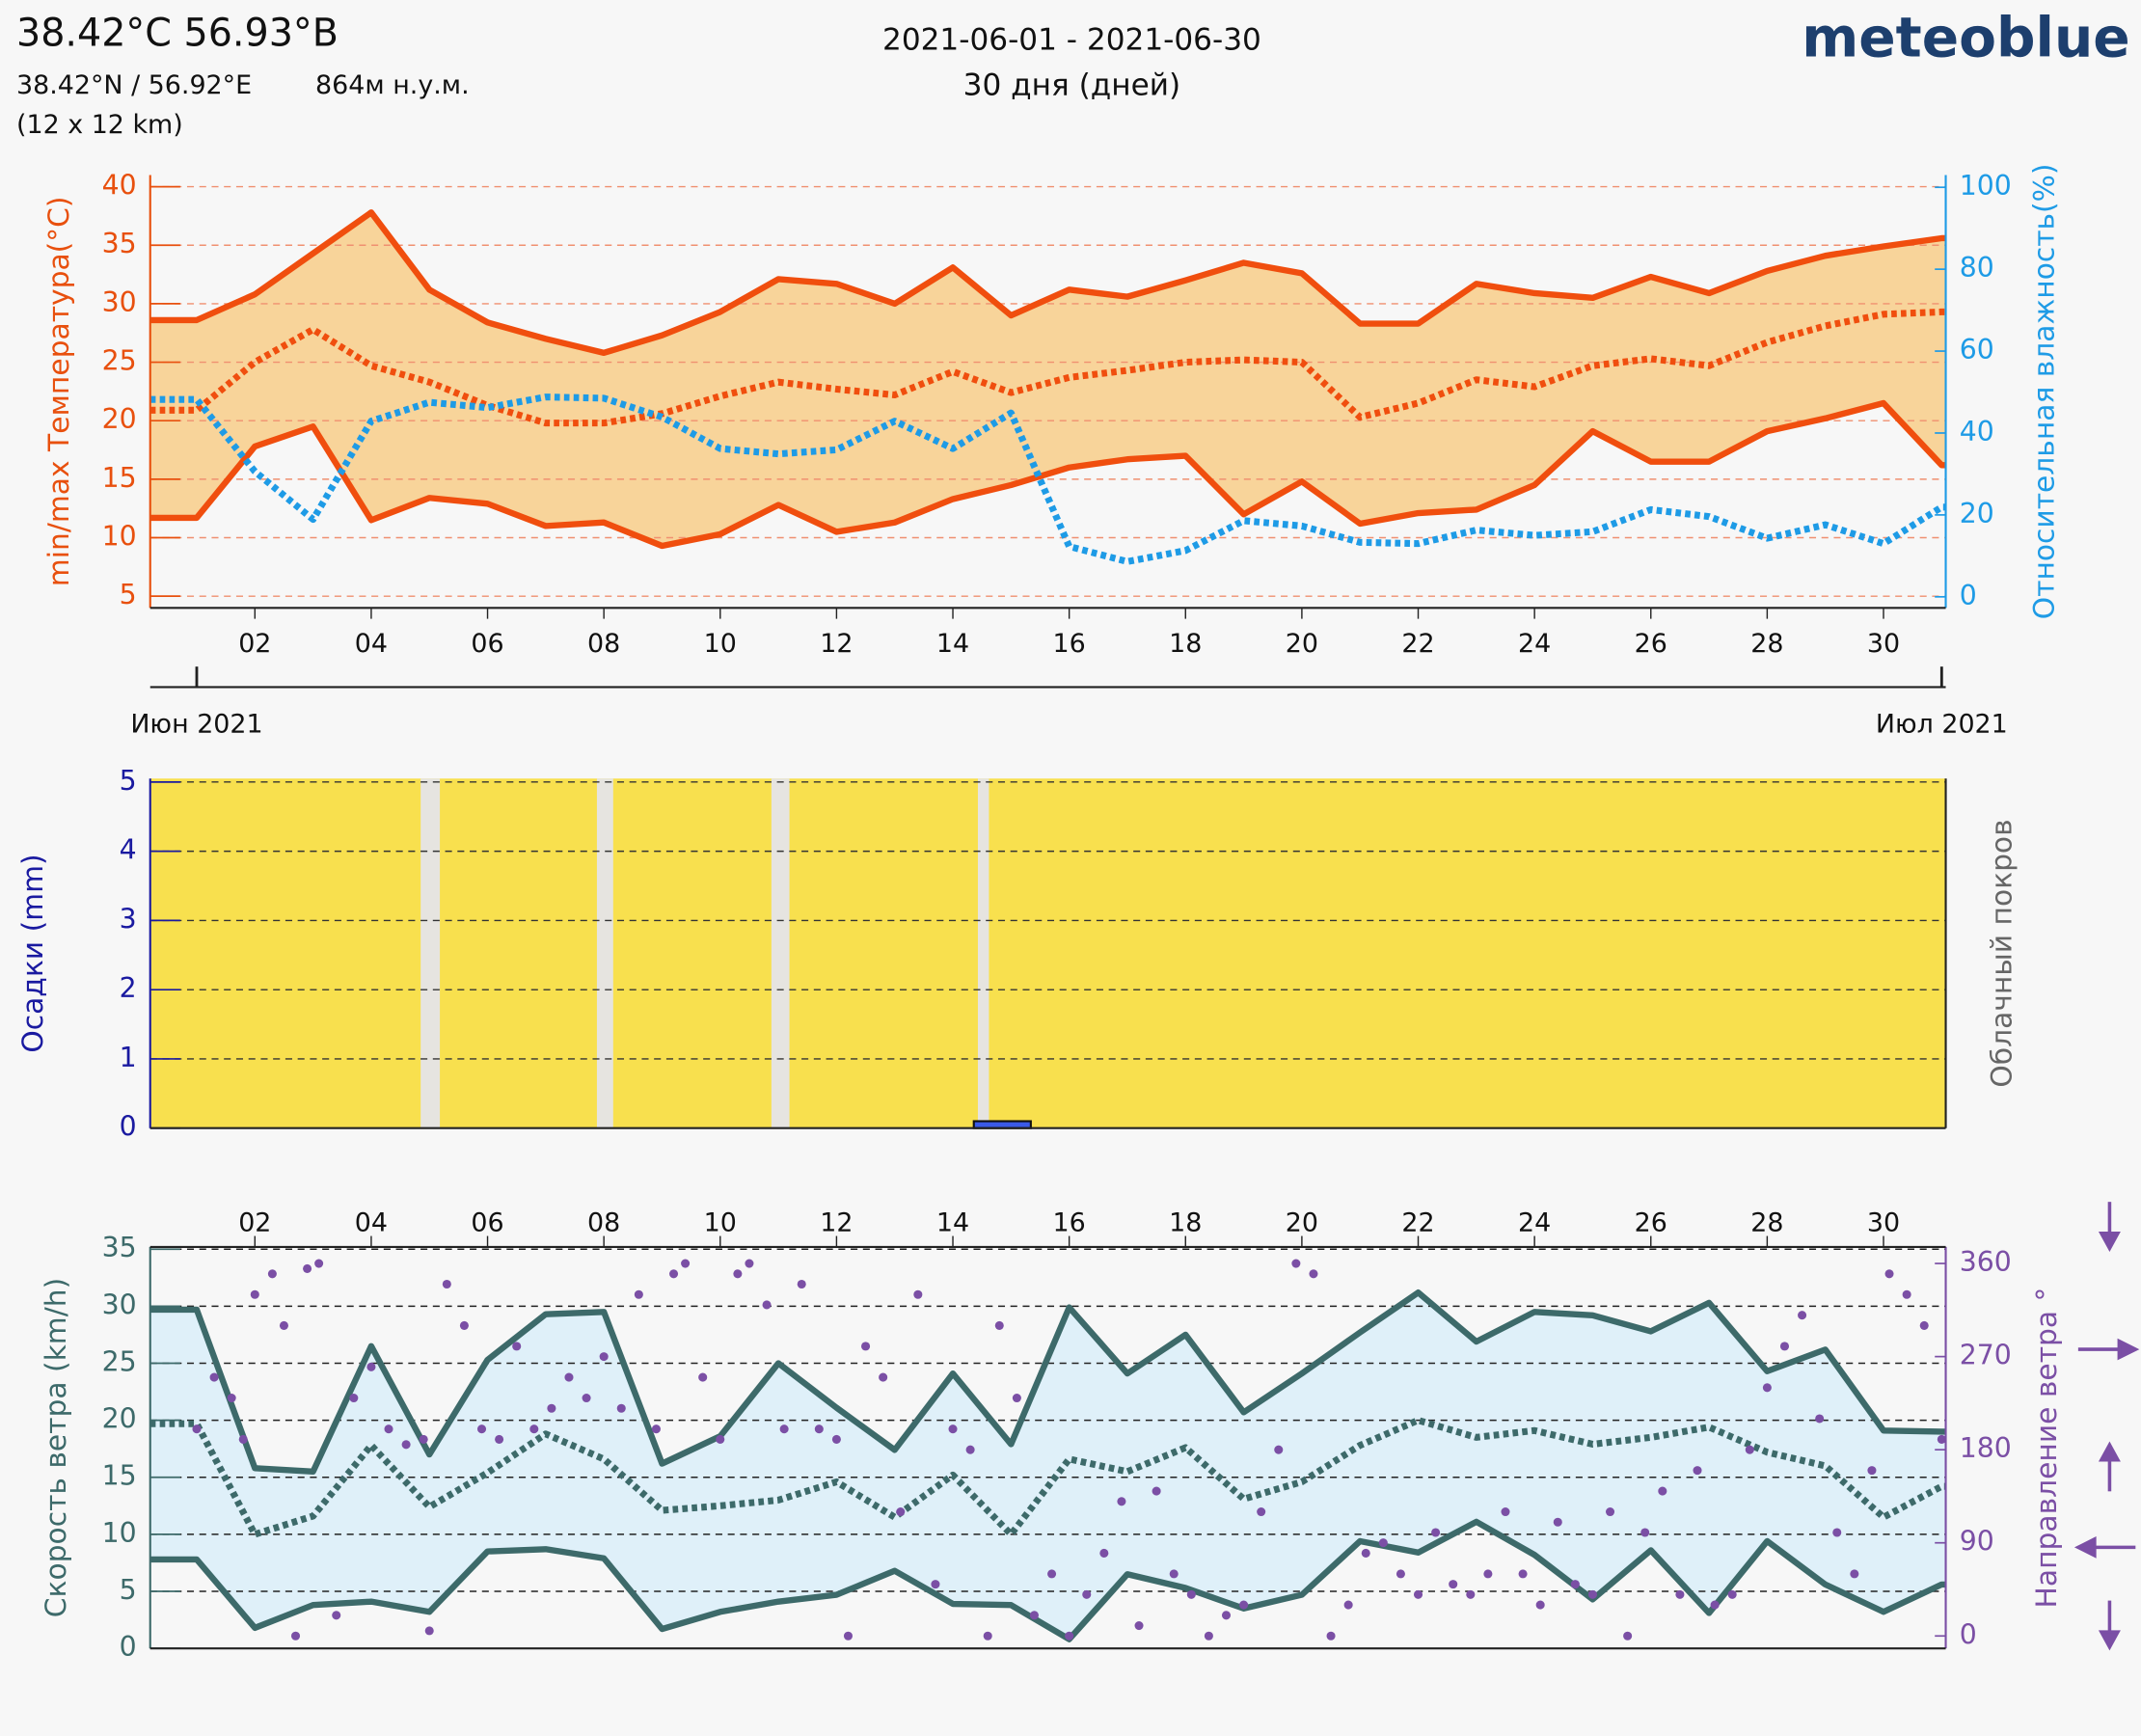  What do you see at coordinates (120, 1533) in the screenshot?
I see `y-tick-label: 10` at bounding box center [120, 1533].